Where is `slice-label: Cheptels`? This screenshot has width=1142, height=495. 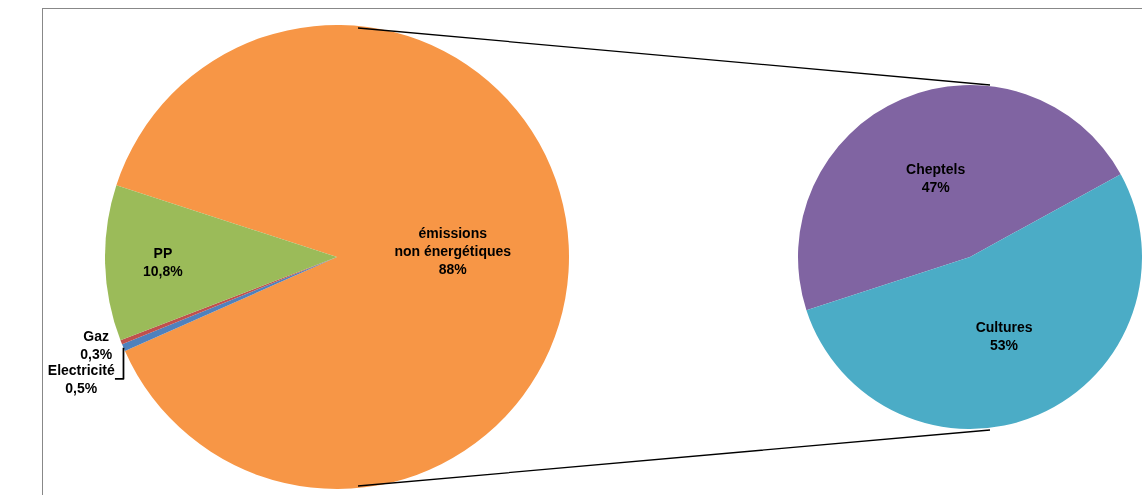
slice-label: Cheptels is located at coordinates (936, 168).